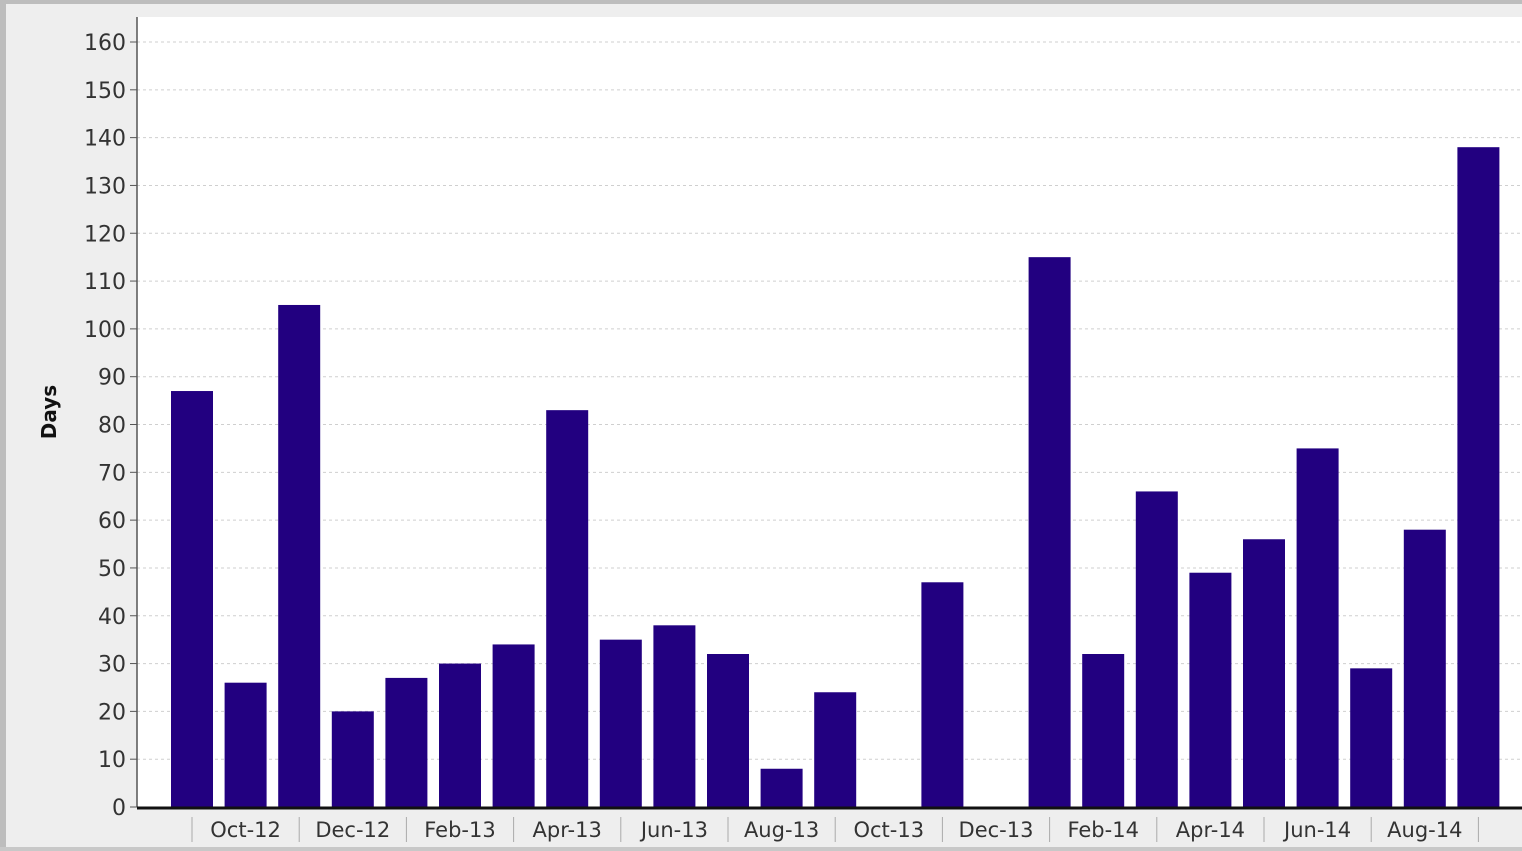 This screenshot has height=851, width=1522. Describe the element at coordinates (112, 426) in the screenshot. I see `y-tick-label: 80` at that location.